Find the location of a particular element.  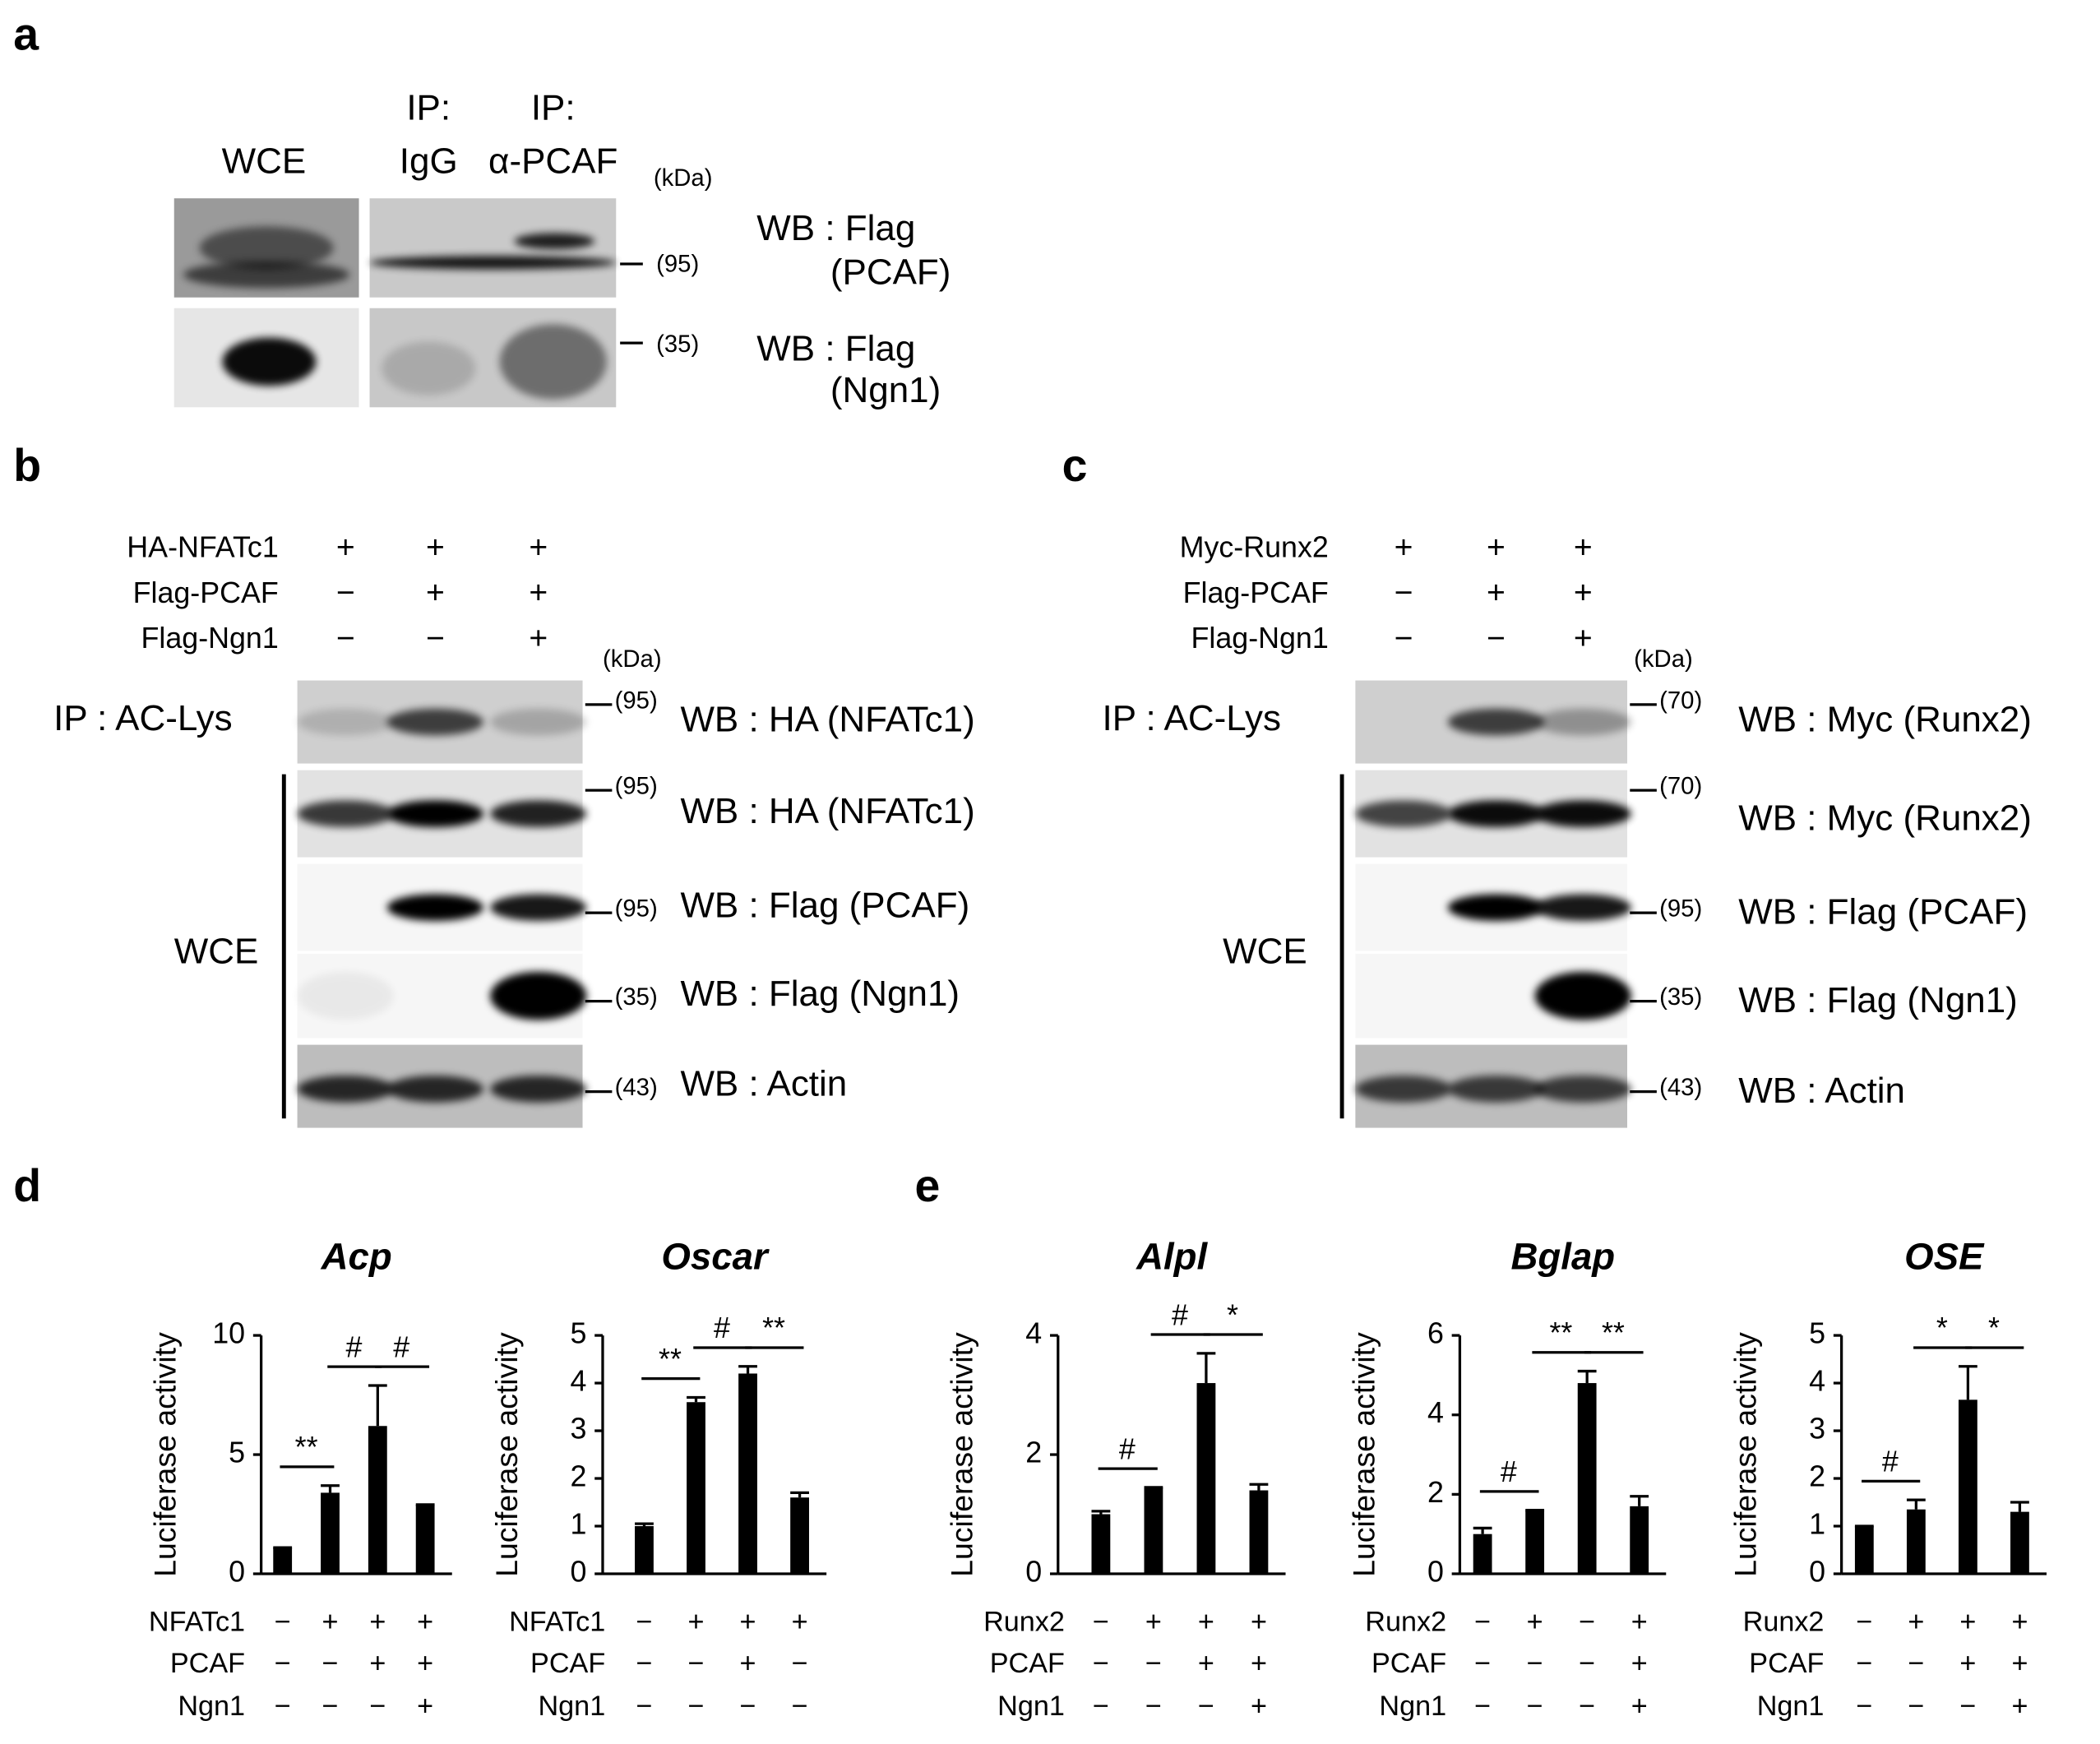

ip-label: IP : AC-Lys is located at coordinates (1192, 718).